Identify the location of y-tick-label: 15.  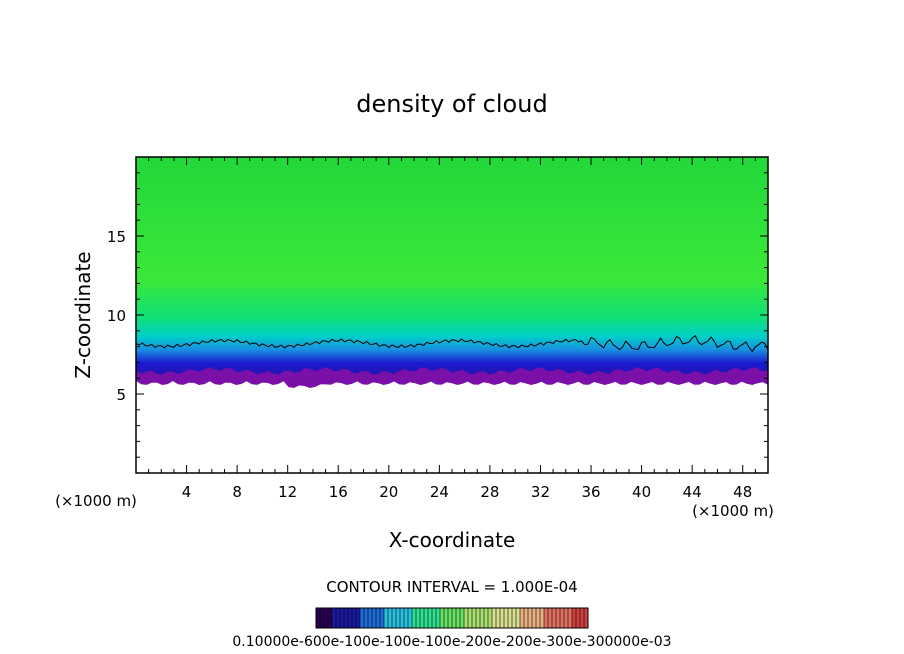
(116, 237).